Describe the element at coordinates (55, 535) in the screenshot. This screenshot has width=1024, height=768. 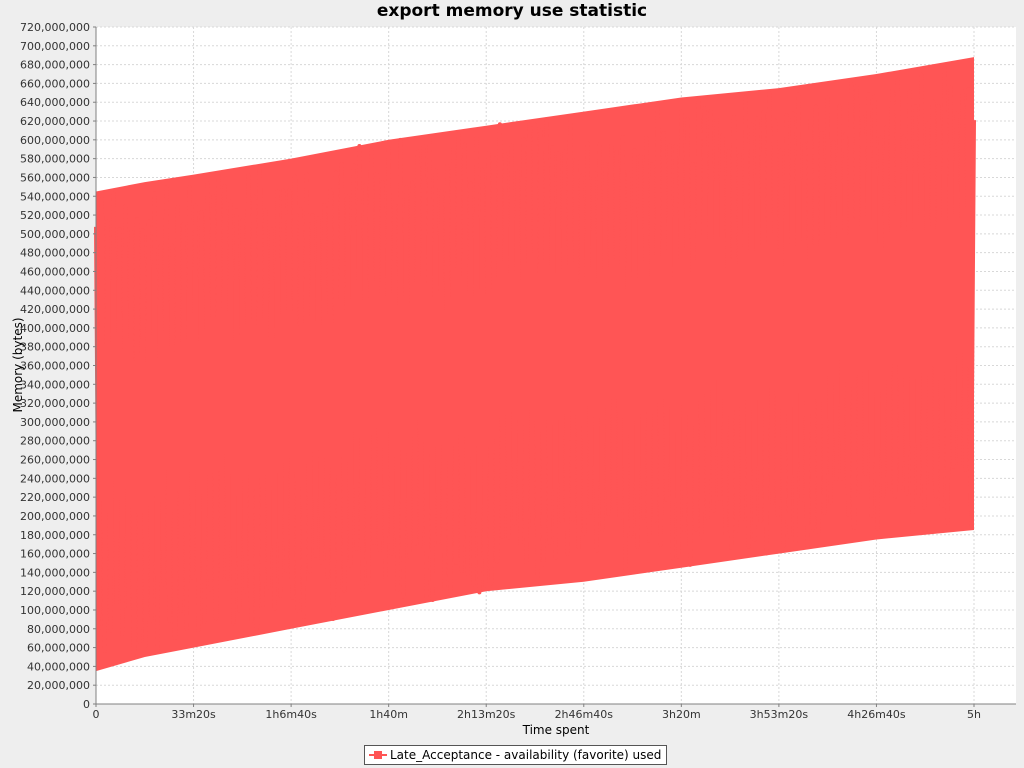
I see `y-tick-label: 180,000,000` at that location.